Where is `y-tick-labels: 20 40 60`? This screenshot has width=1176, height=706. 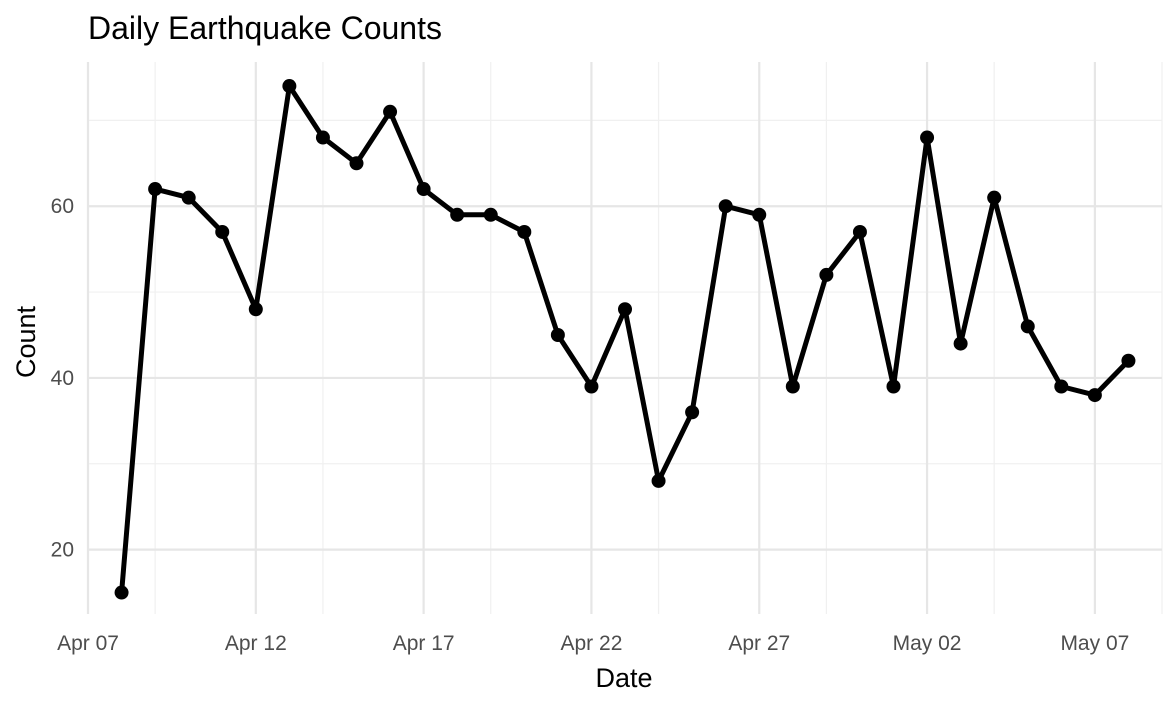 y-tick-labels: 20 40 60 is located at coordinates (62, 378).